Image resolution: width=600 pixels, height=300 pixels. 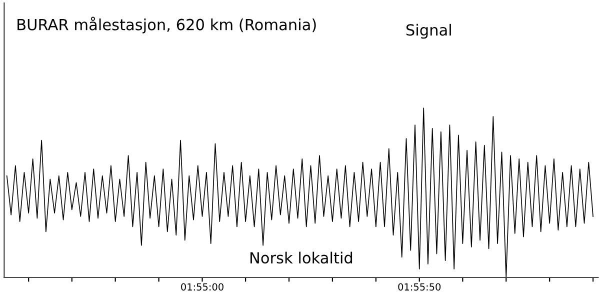 I want to click on text: Signal, so click(x=428, y=31).